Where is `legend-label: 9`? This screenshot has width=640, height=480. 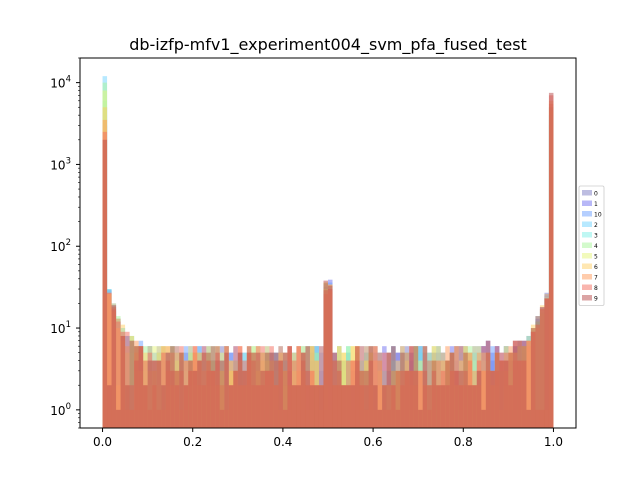
legend-label: 9 is located at coordinates (596, 299).